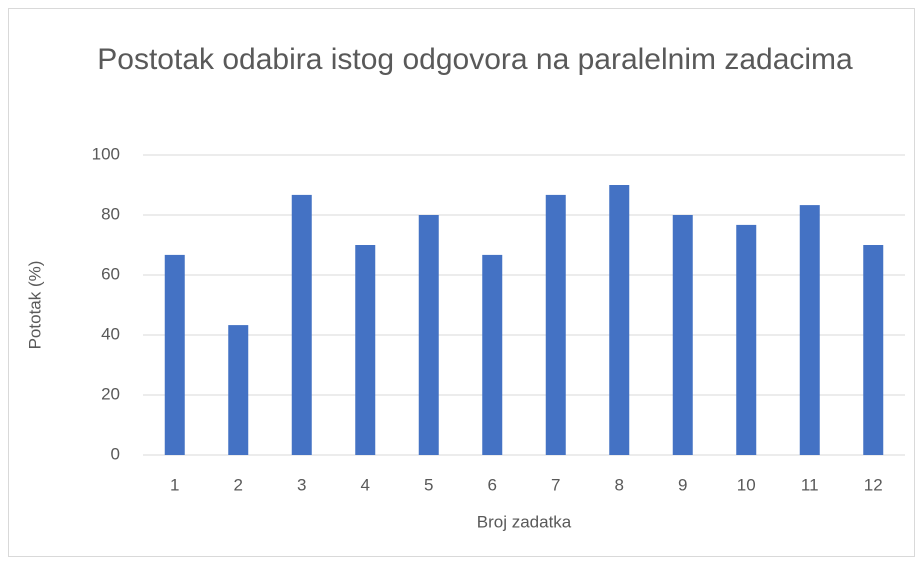 Image resolution: width=923 pixels, height=565 pixels. I want to click on x-tick-label: 2, so click(238, 484).